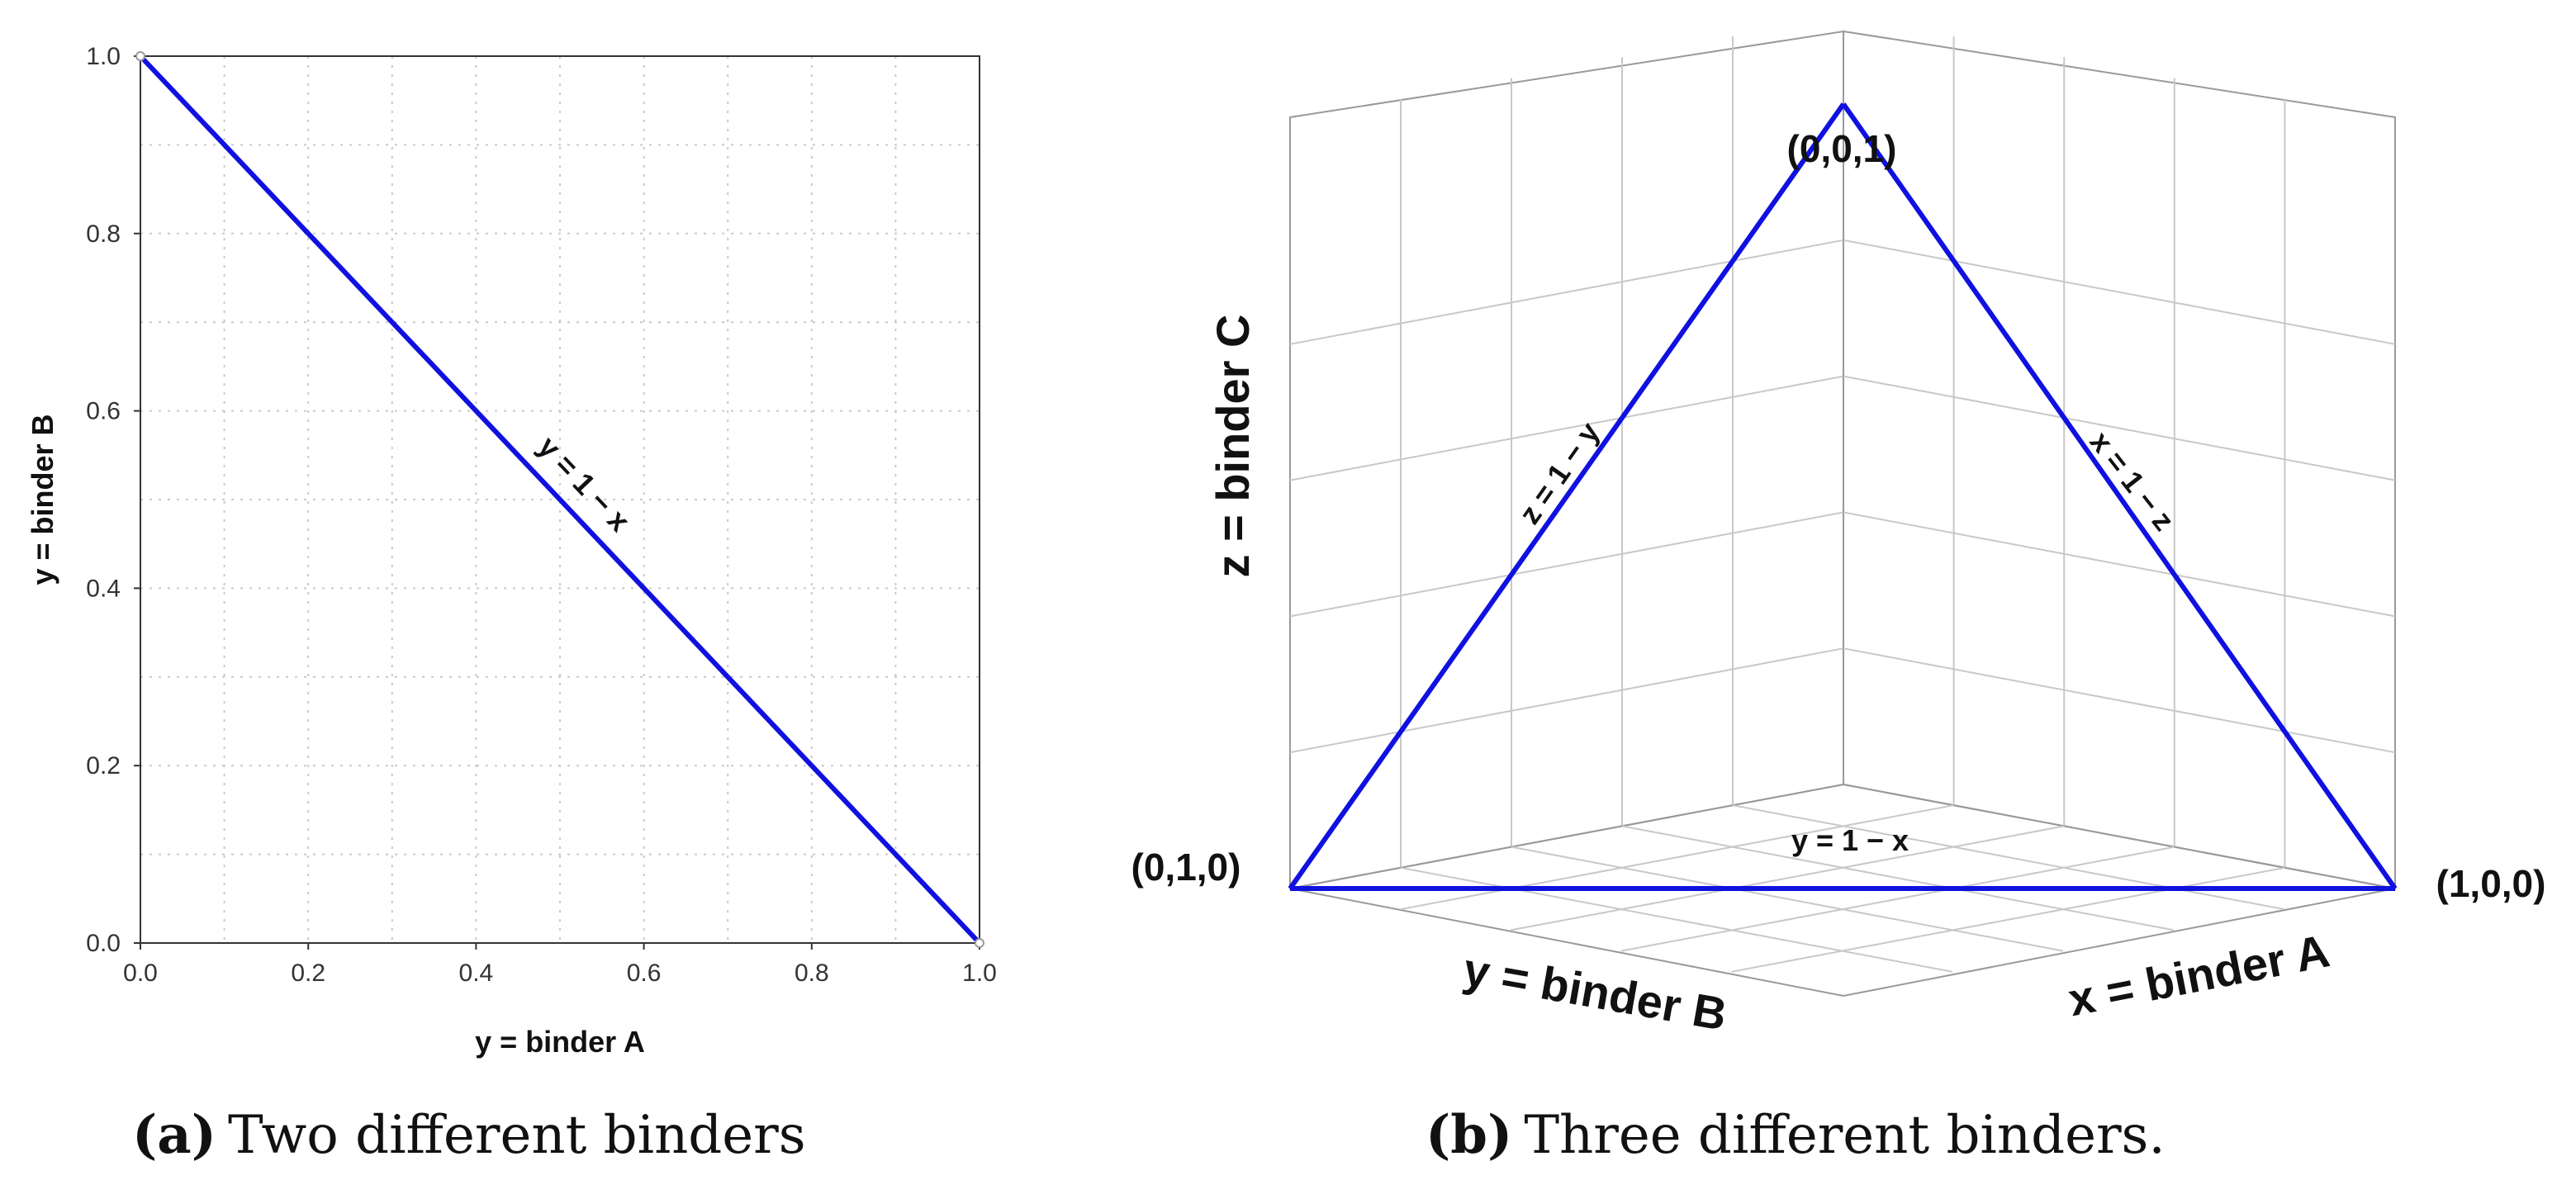 The image size is (2576, 1199). What do you see at coordinates (103, 766) in the screenshot?
I see `chart-a-y-tick-label: 0.2` at bounding box center [103, 766].